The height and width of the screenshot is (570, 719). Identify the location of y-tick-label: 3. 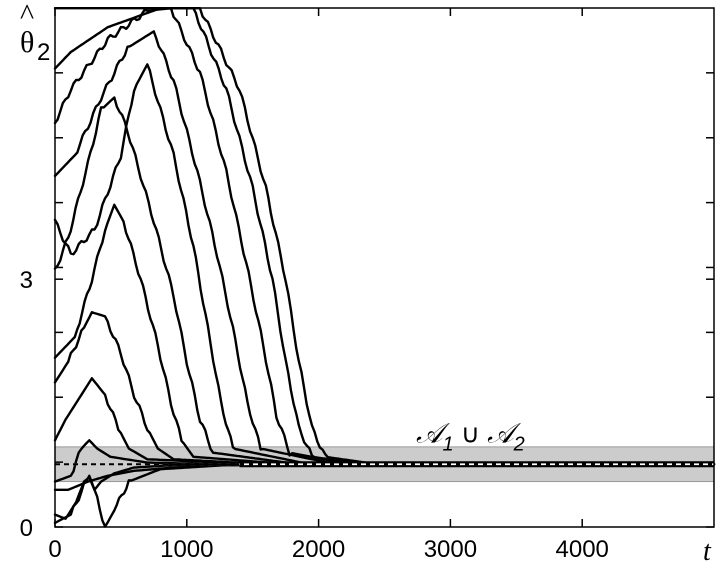
(26, 280).